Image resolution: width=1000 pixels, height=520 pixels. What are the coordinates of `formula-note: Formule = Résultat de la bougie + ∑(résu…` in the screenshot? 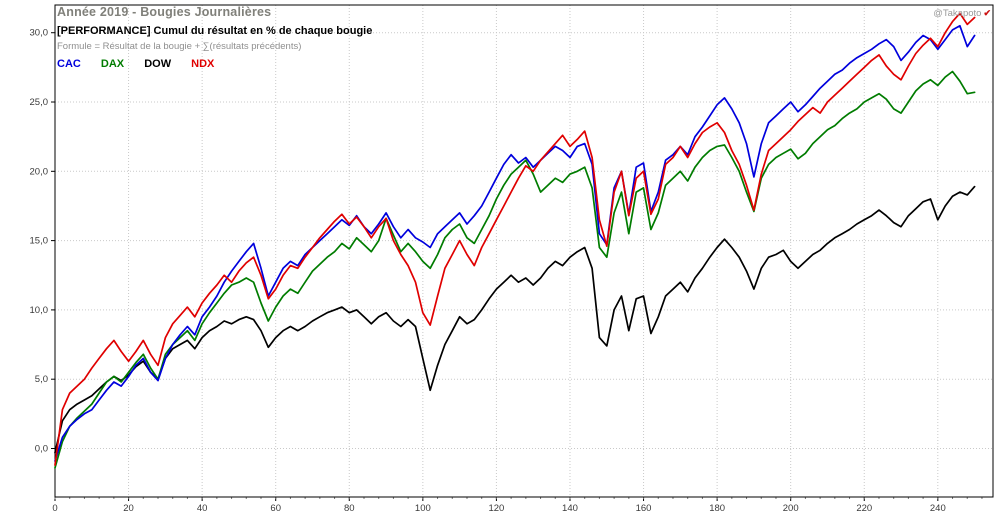 It's located at (179, 46).